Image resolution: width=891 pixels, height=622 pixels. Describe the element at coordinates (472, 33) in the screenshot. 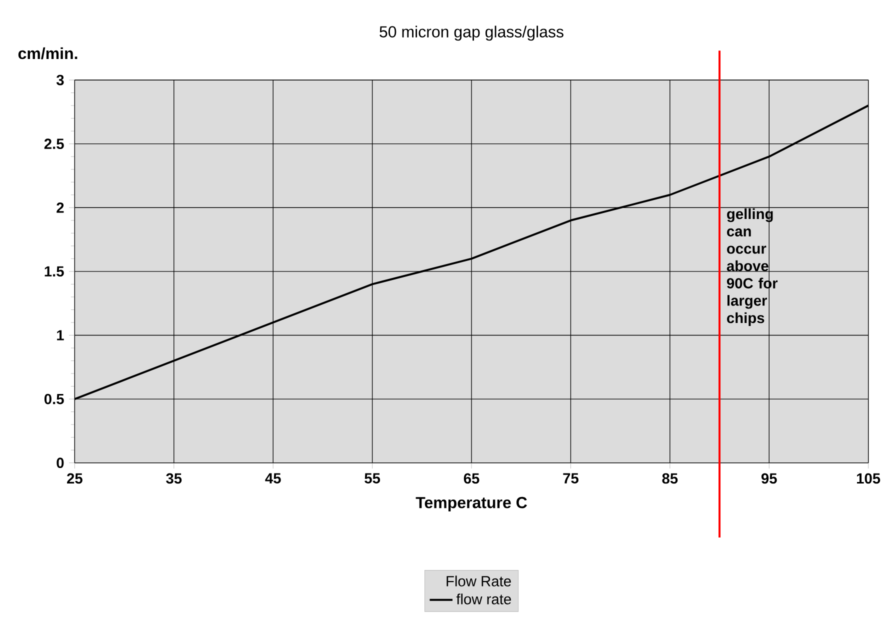

I see `chart-title: 50 micron gap glass/glass` at that location.